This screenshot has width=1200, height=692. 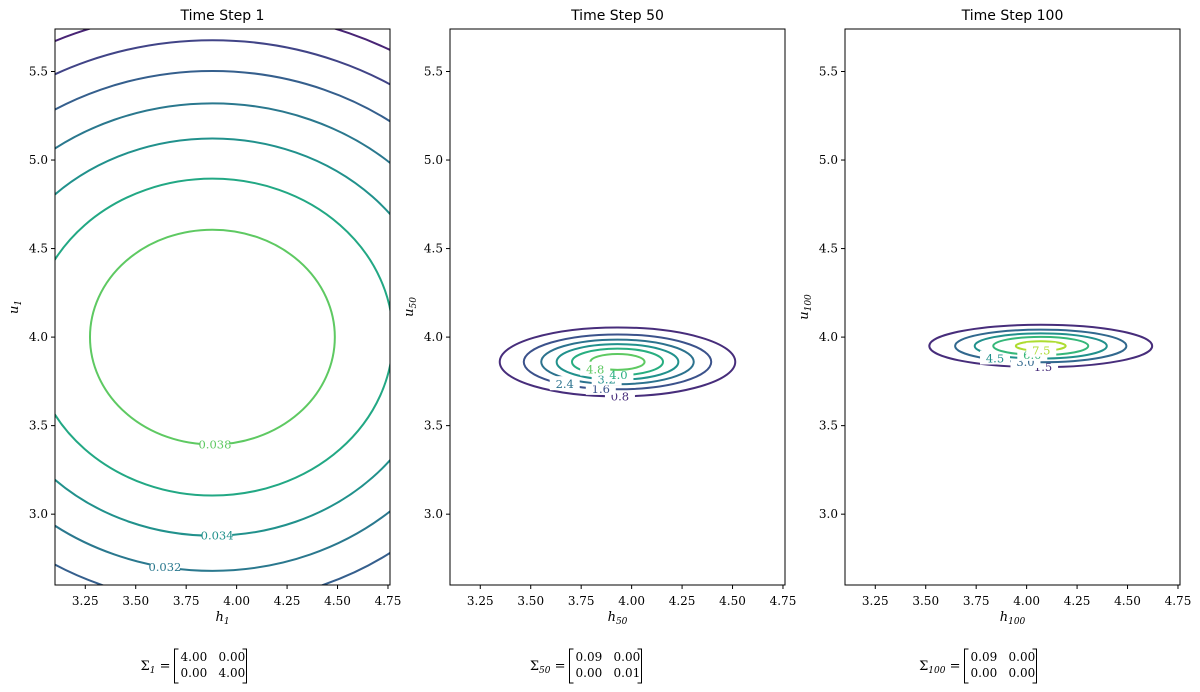 I want to click on x-axis-label: h50, so click(x=618, y=618).